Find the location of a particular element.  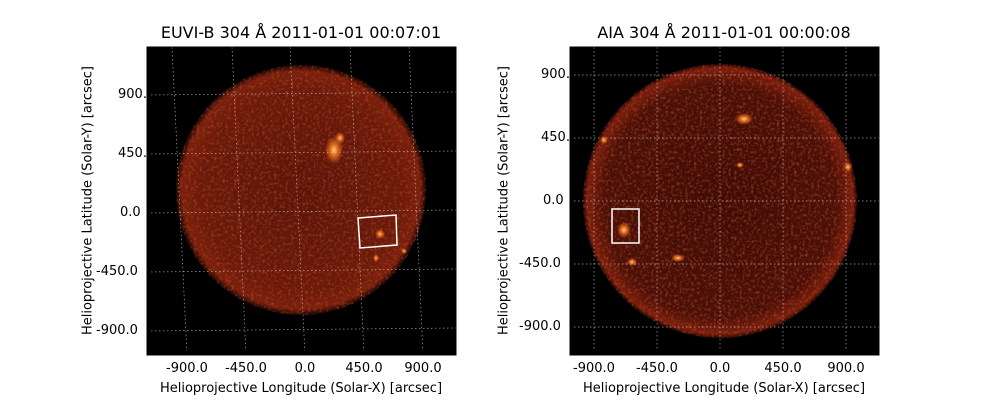

active-regions is located at coordinates (366, 197).